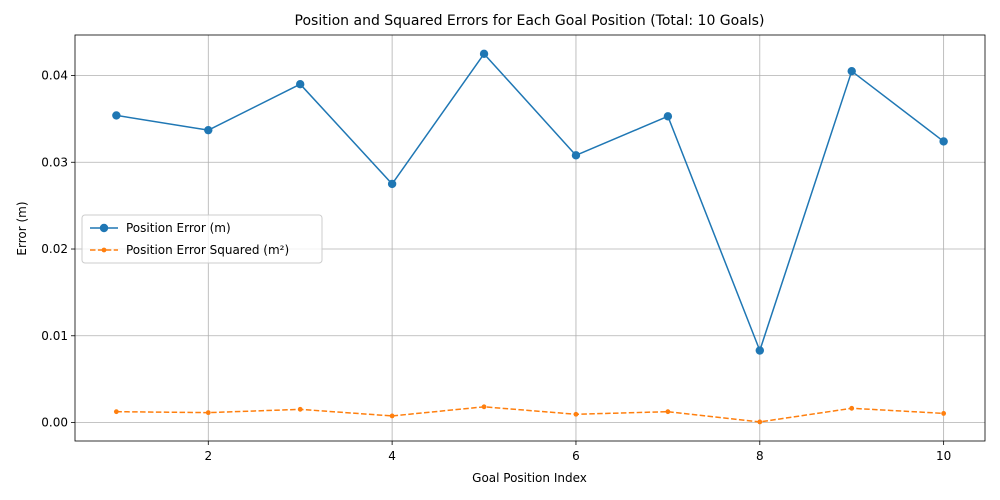 This screenshot has height=500, width=1000. I want to click on x-tick-label: 8, so click(760, 456).